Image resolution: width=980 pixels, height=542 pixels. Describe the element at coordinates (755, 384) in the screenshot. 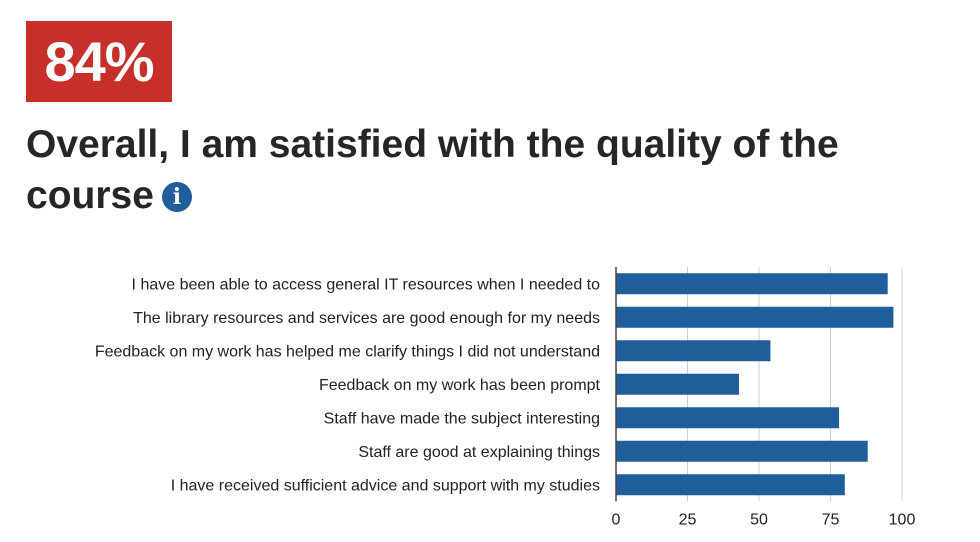

I see `bars` at that location.